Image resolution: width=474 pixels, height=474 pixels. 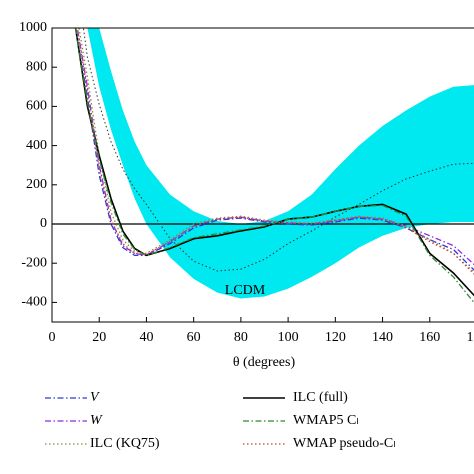 I want to click on x-tick-label: 120, so click(x=335, y=337).